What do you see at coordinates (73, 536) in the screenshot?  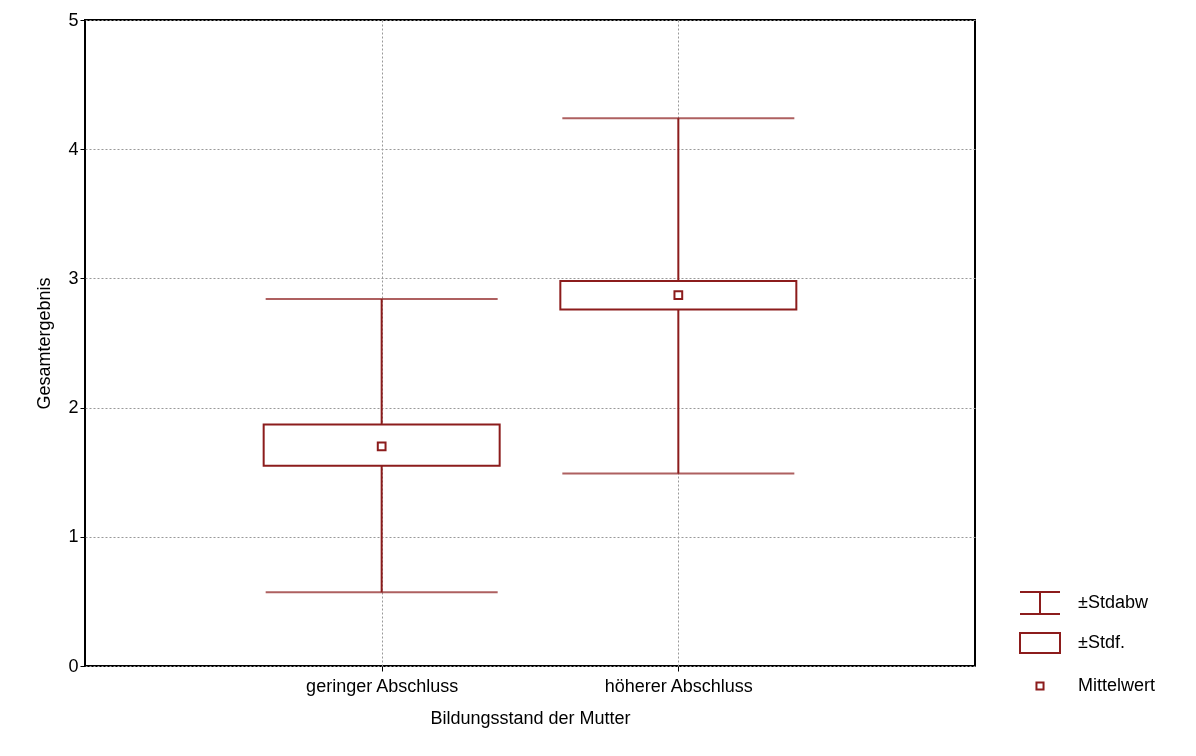 I see `y-tick-label: 1` at bounding box center [73, 536].